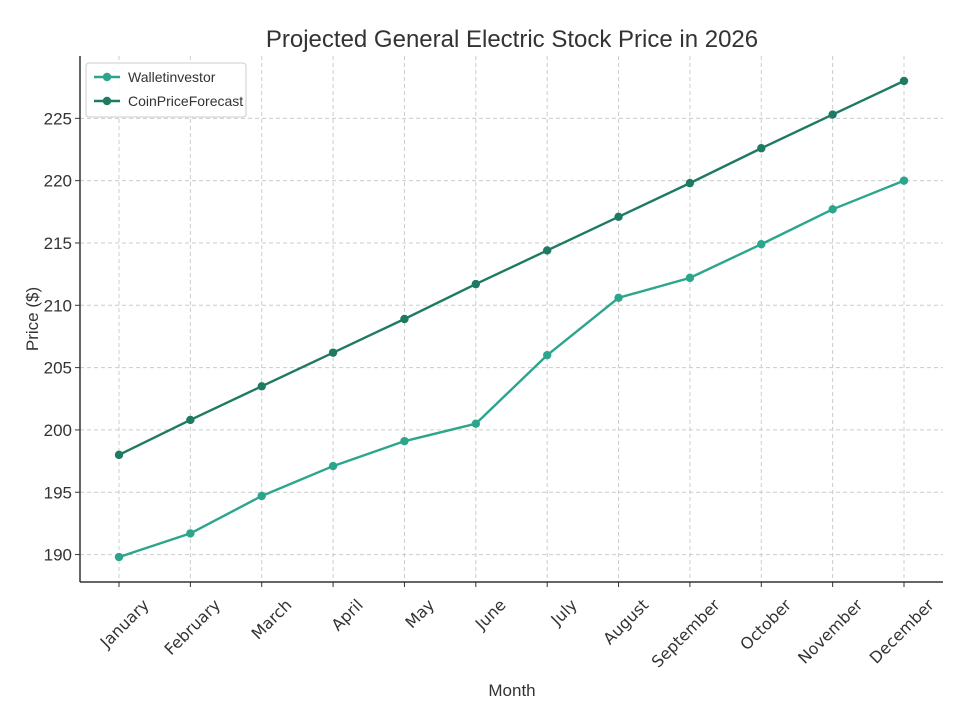 This screenshot has height=720, width=960. Describe the element at coordinates (32, 319) in the screenshot. I see `y-axis-label: Price ($)` at that location.